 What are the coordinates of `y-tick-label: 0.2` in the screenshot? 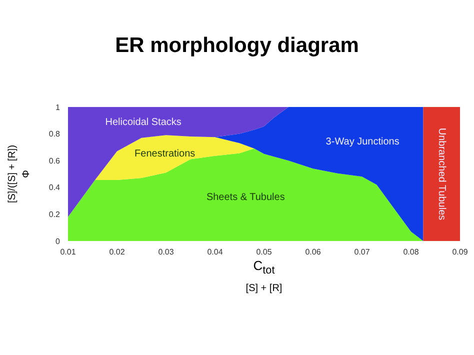 It's located at (54, 215).